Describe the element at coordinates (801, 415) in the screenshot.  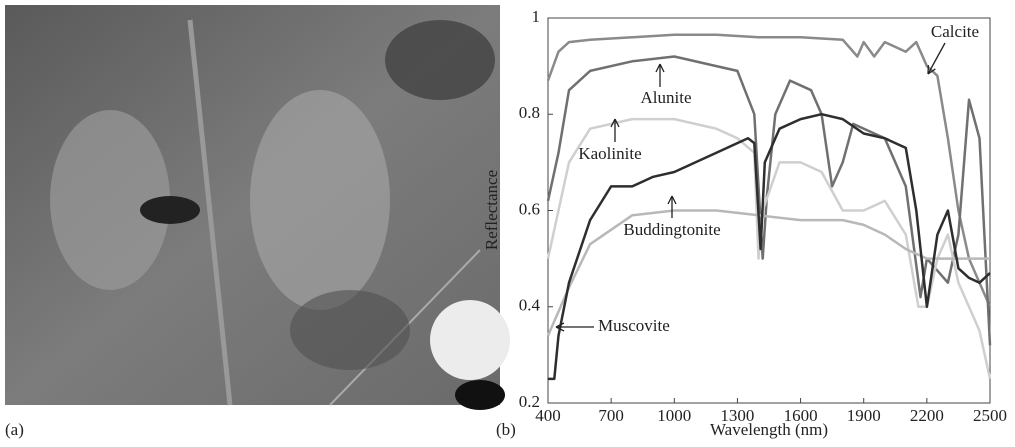
I see `x-tick-label: 1600` at that location.